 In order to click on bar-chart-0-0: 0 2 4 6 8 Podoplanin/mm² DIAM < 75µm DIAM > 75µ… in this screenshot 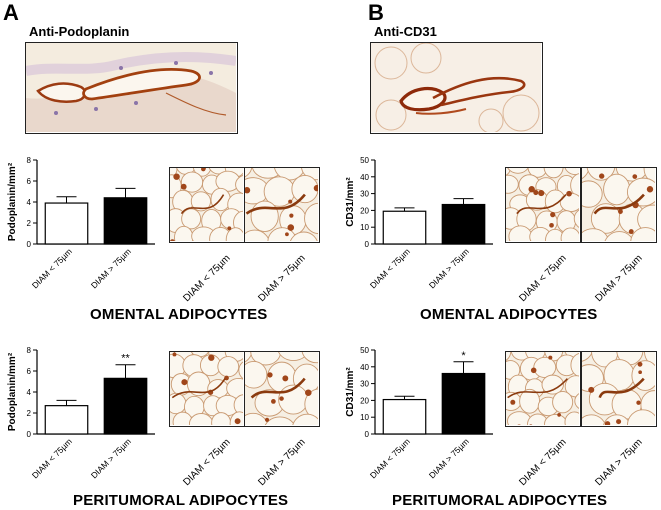, I will do `click(81, 223)`.